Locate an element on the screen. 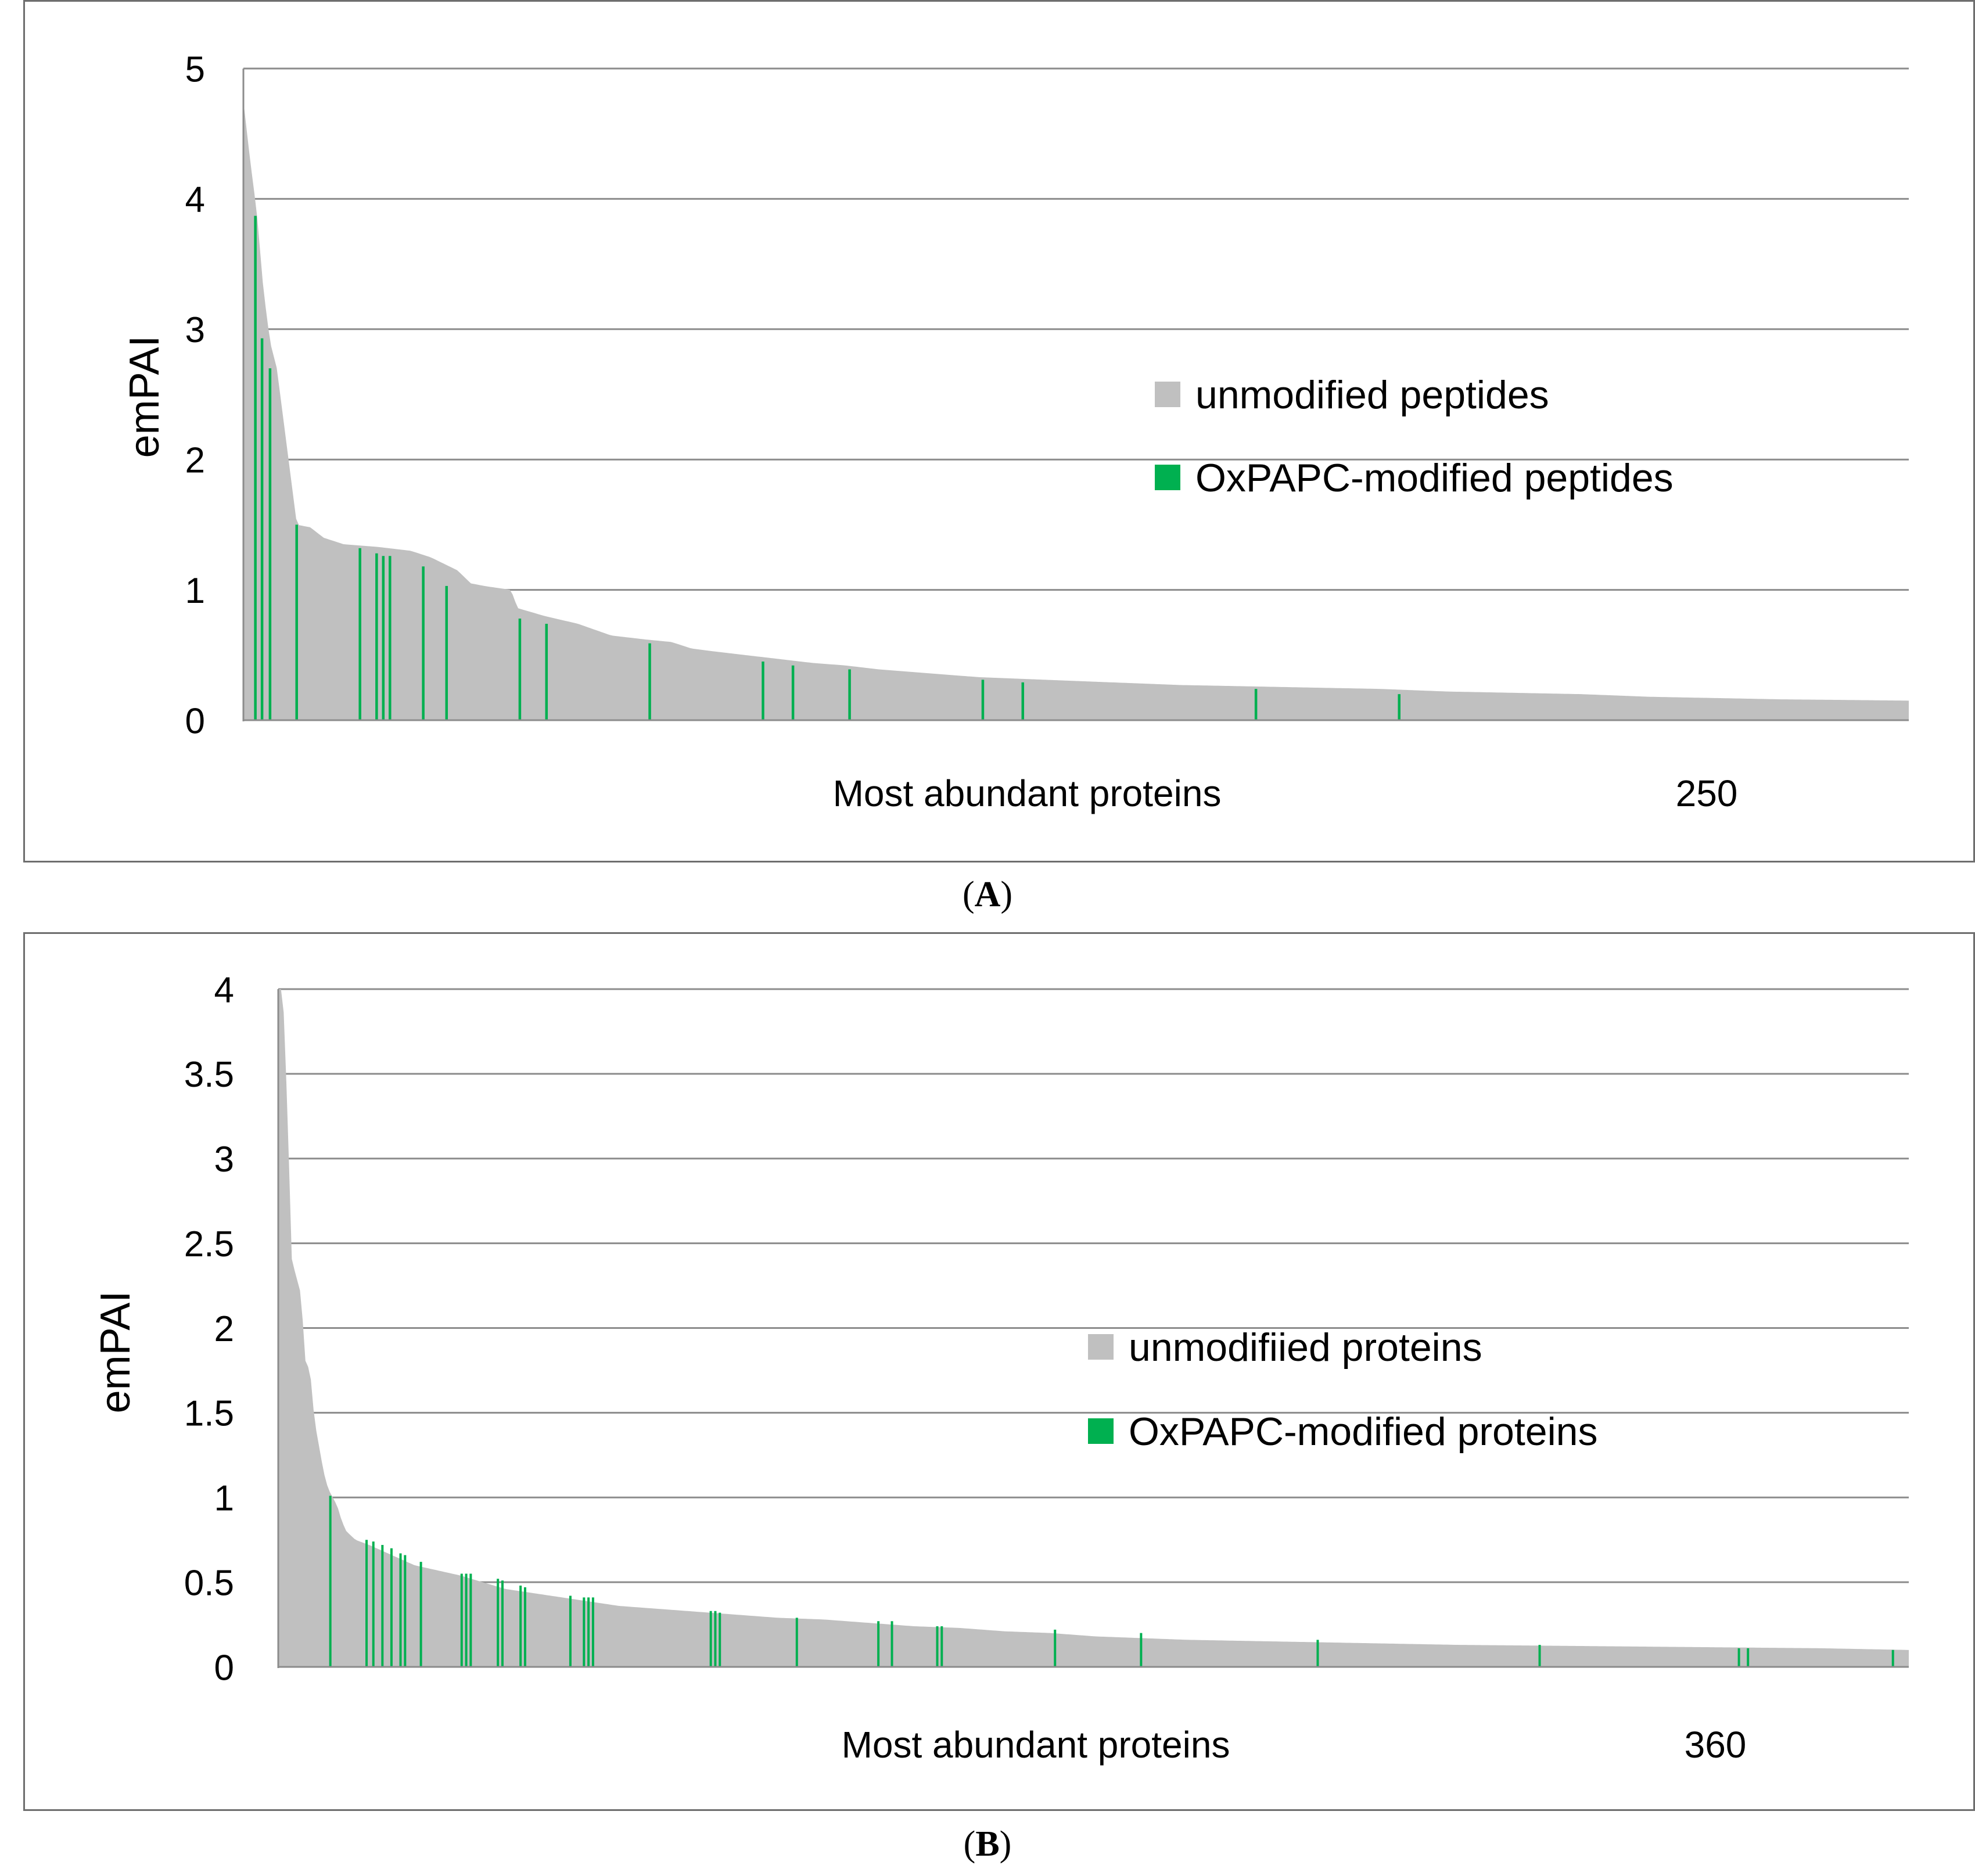  legend-label: unmodified peptides is located at coordinates (1372, 395).